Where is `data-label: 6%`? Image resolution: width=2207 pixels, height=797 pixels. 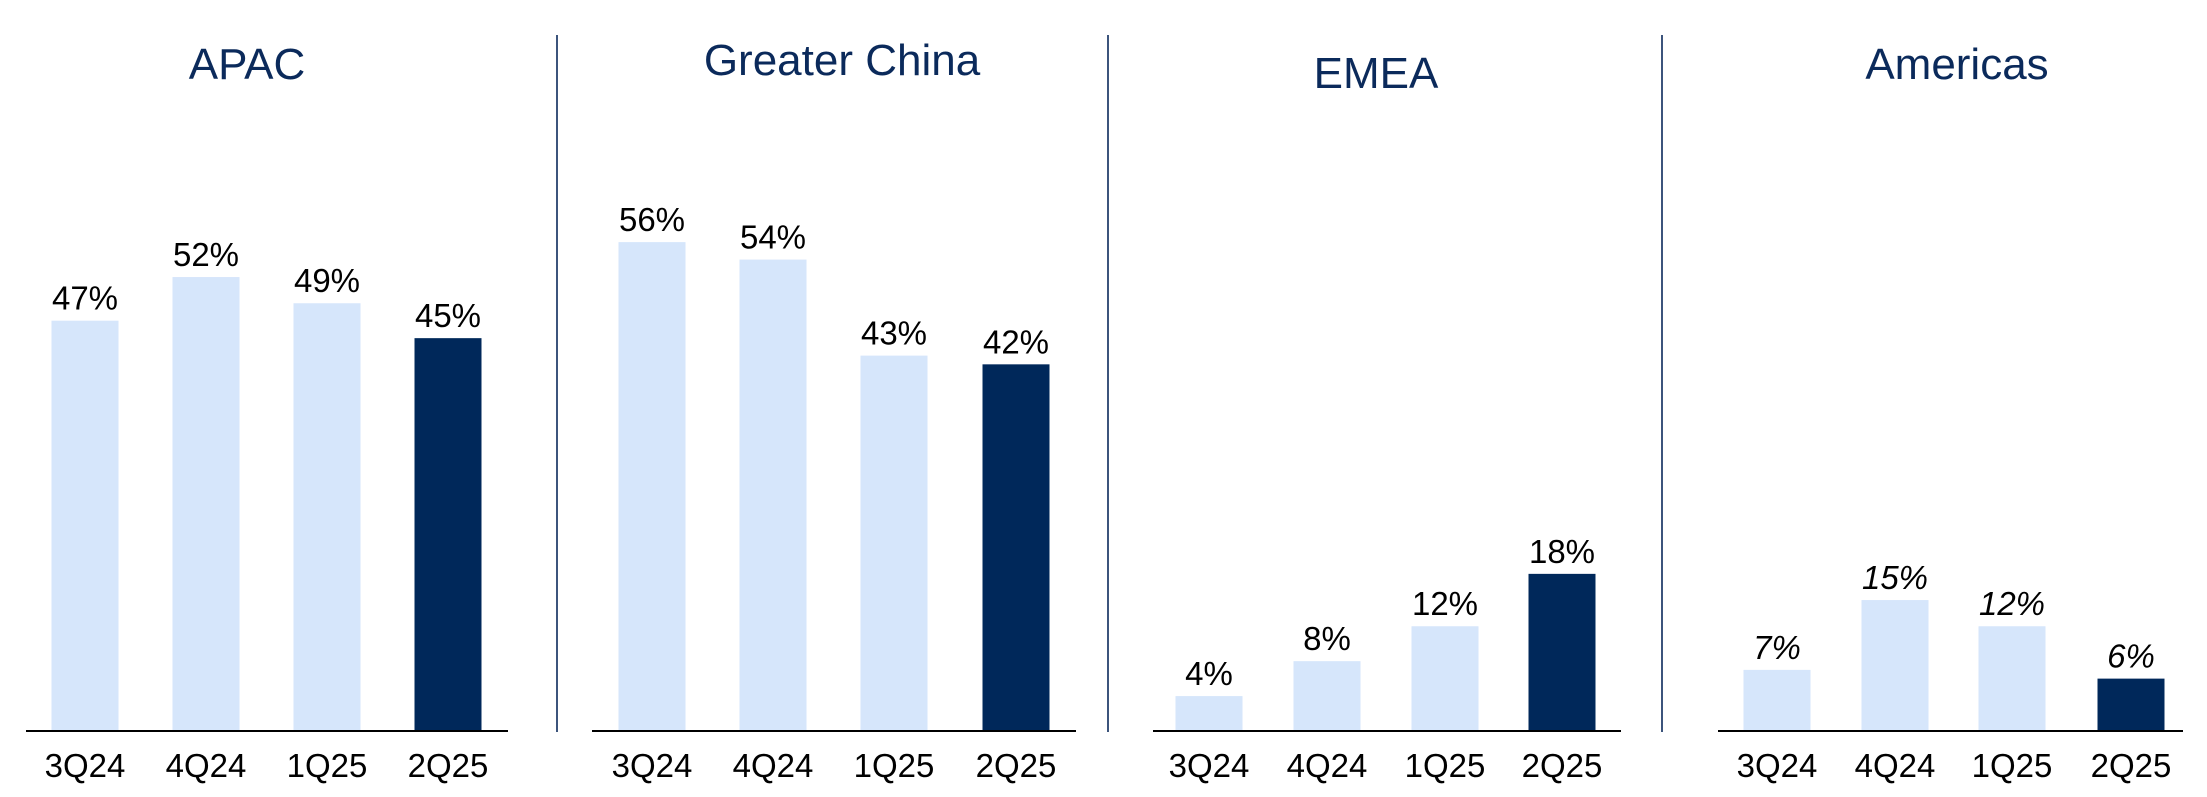
data-label: 6% is located at coordinates (2131, 656).